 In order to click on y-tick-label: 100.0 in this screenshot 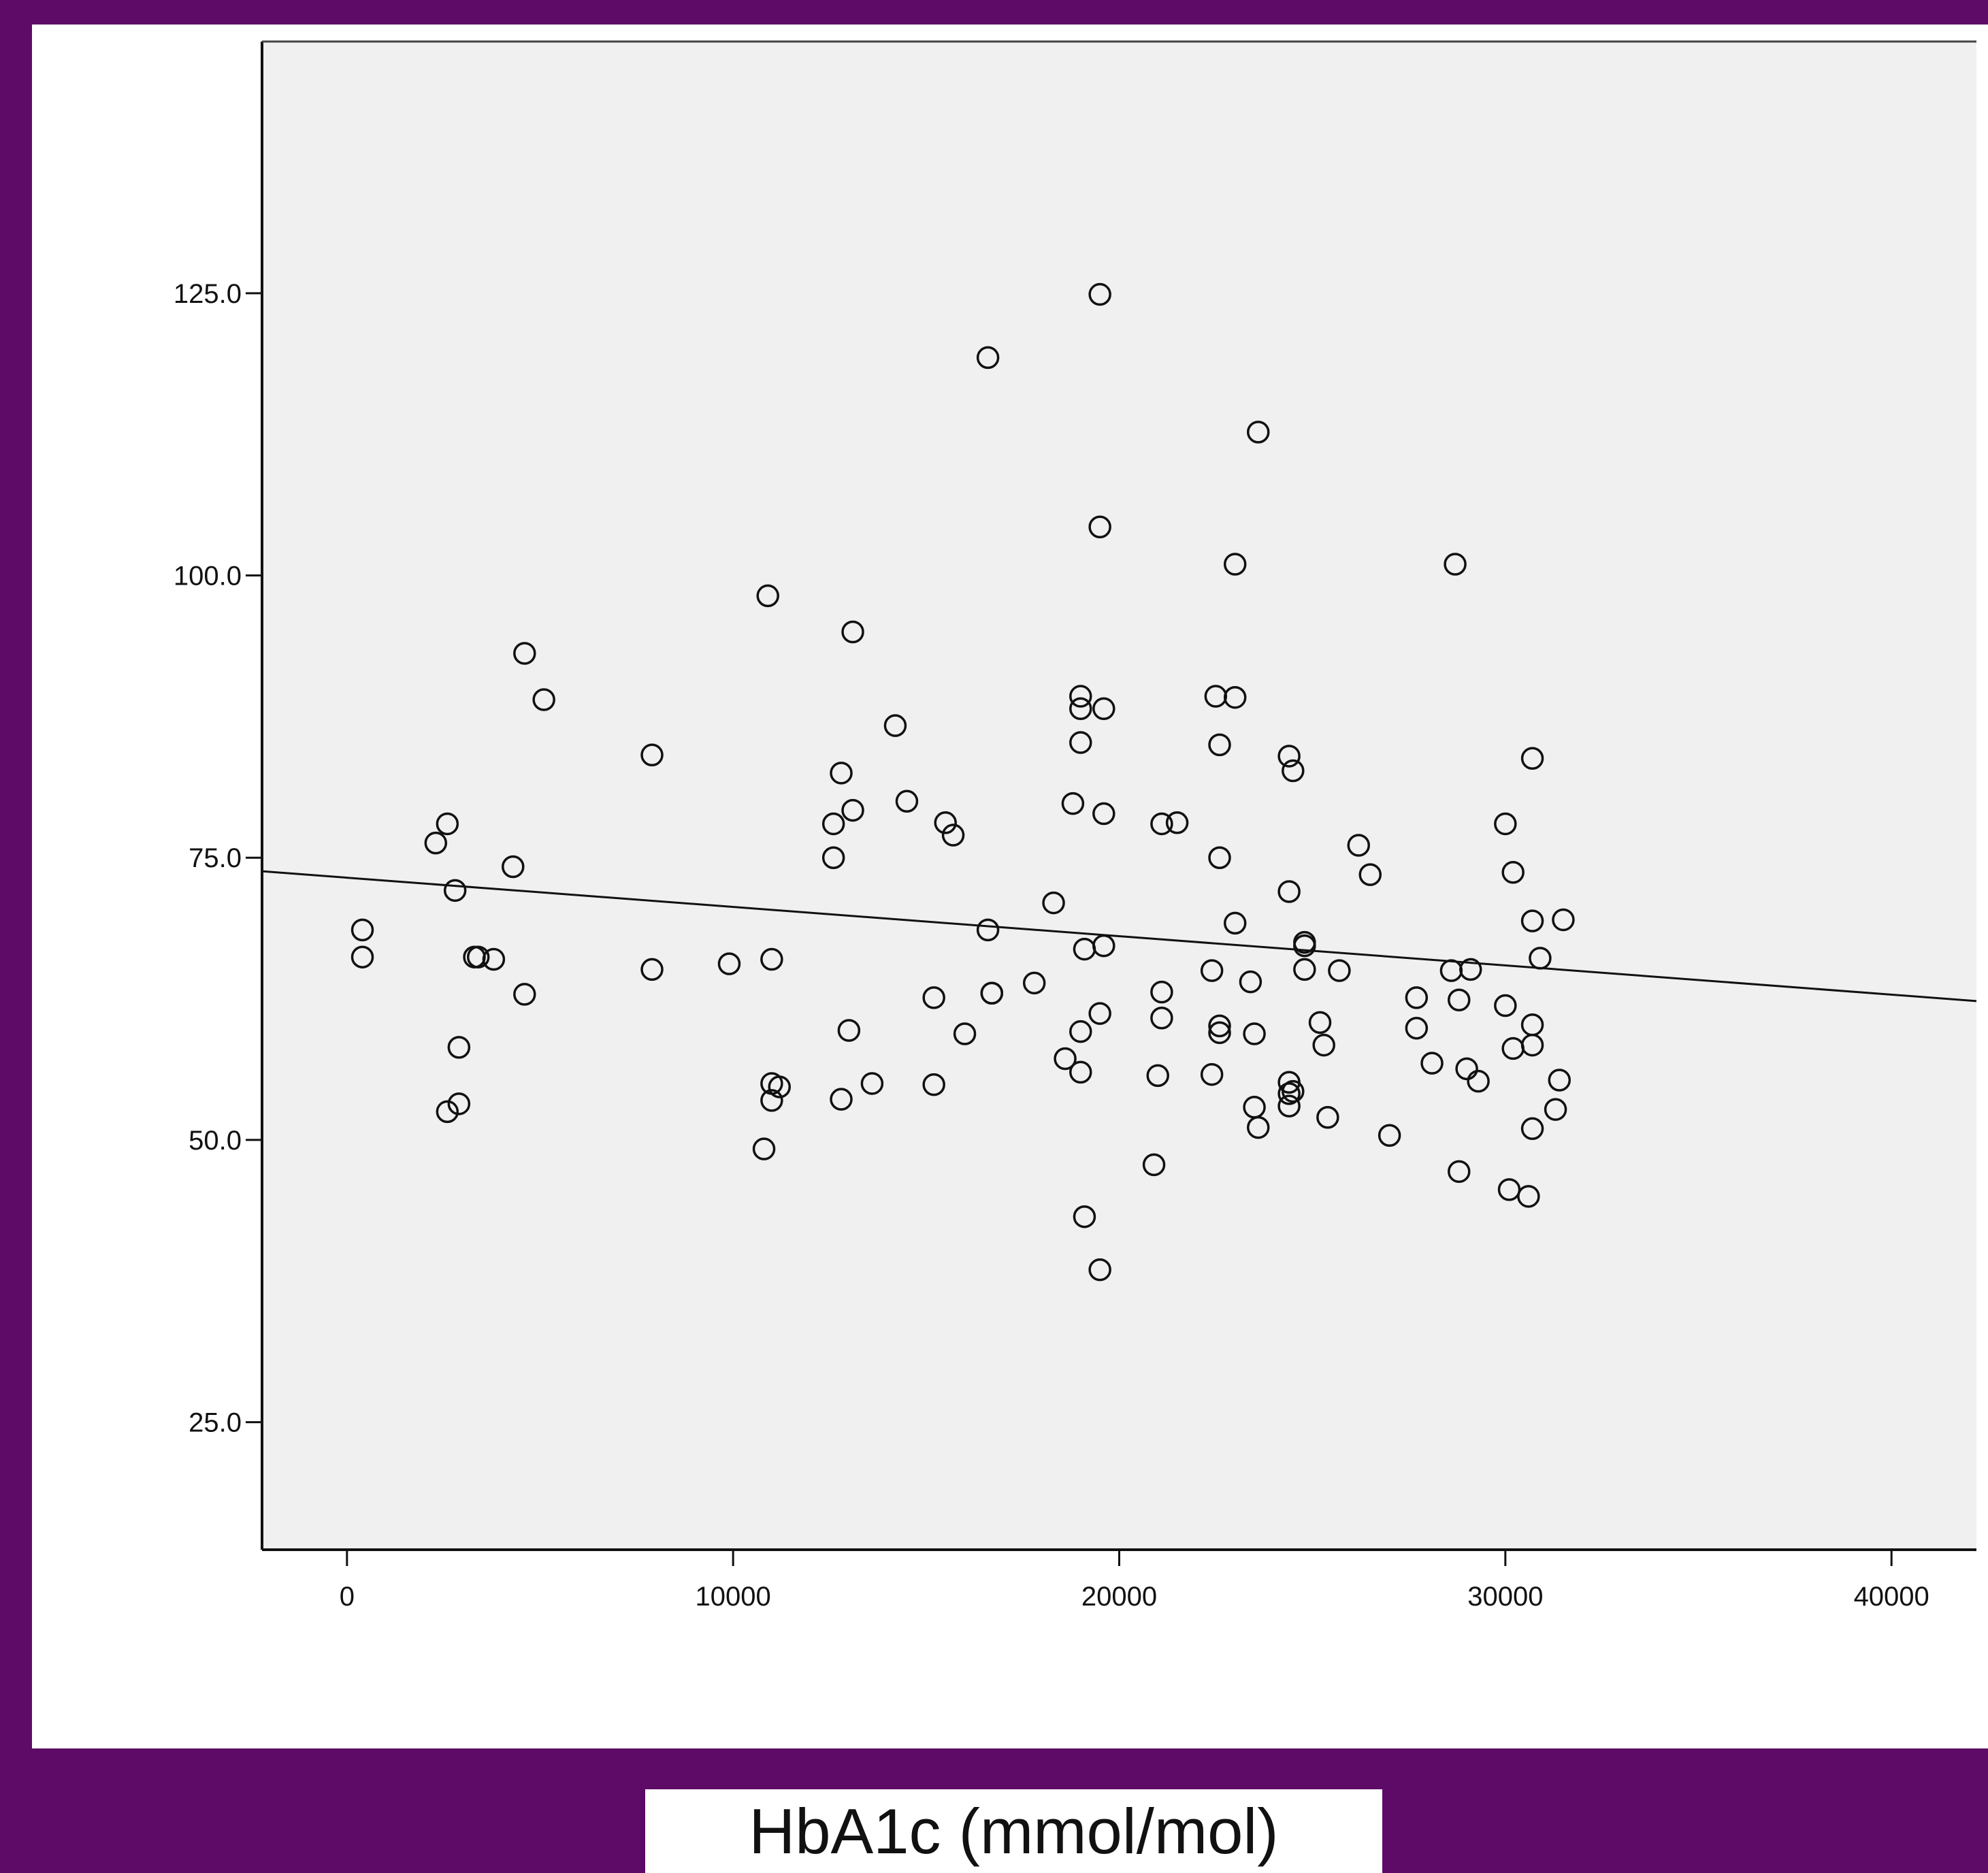, I will do `click(208, 576)`.